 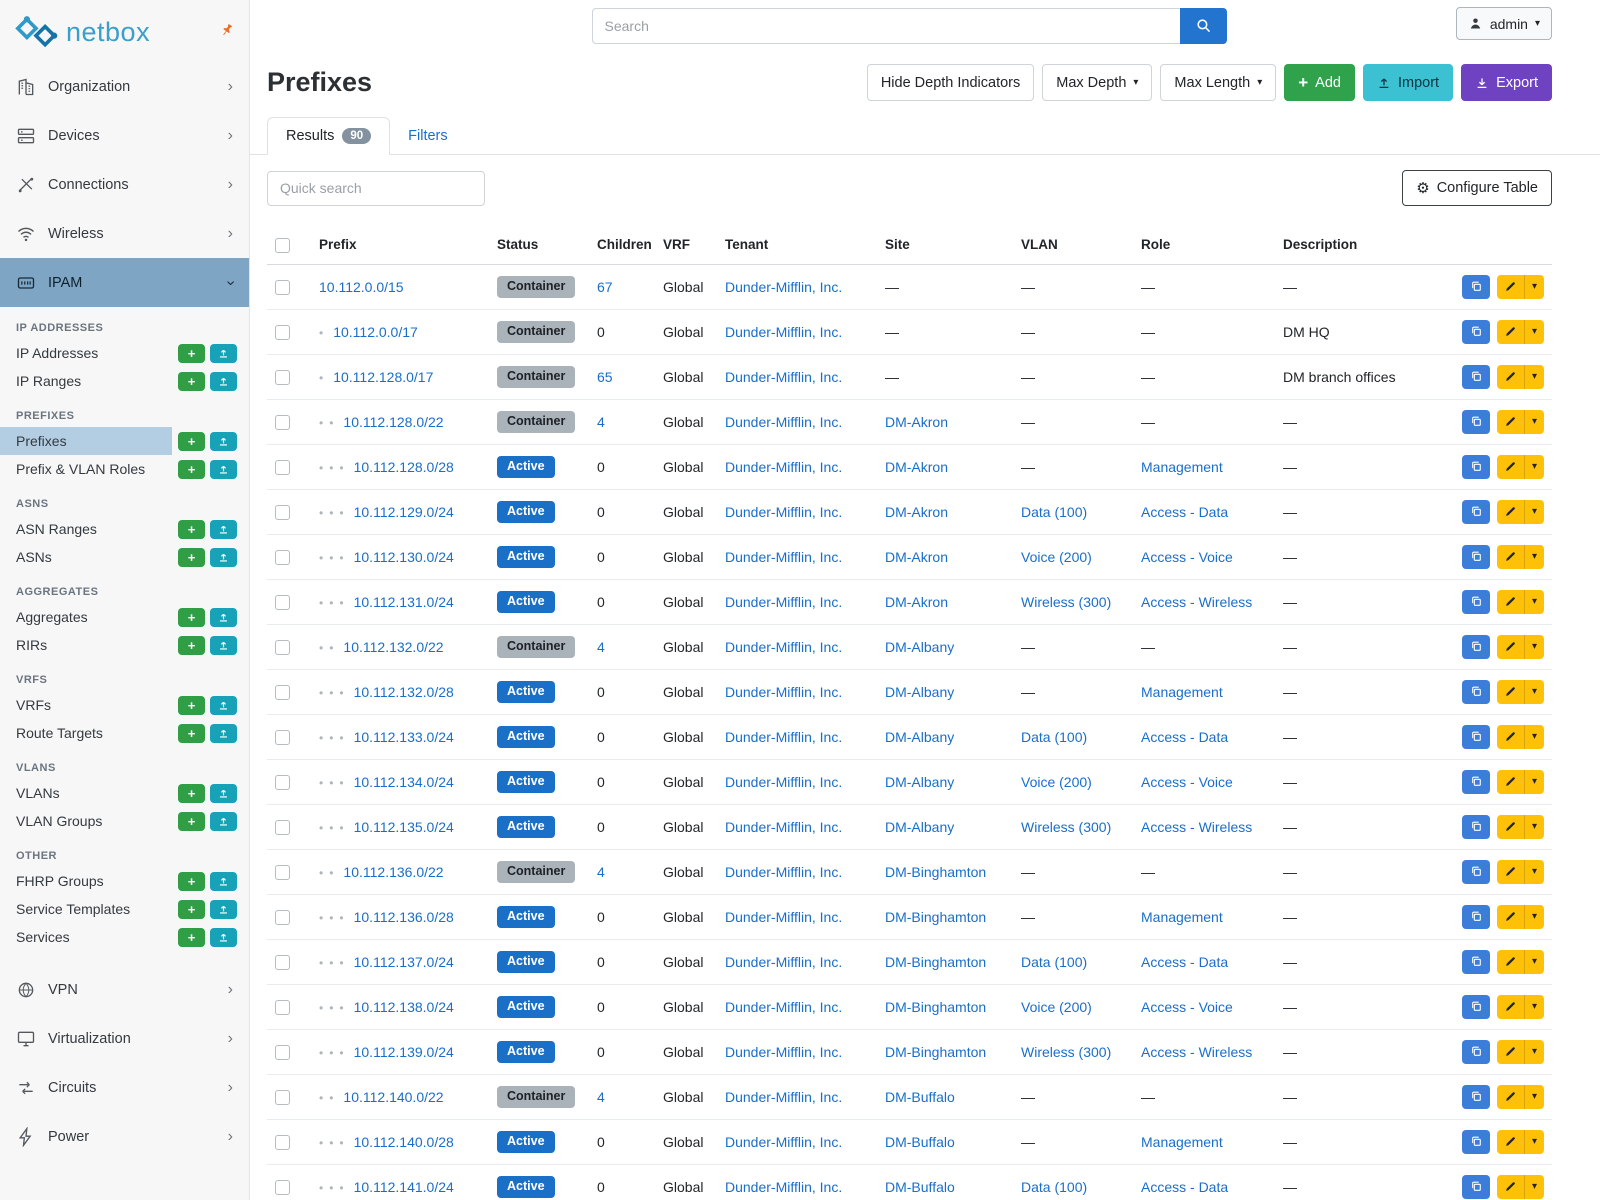 I want to click on column-header-site: Site, so click(x=945, y=245).